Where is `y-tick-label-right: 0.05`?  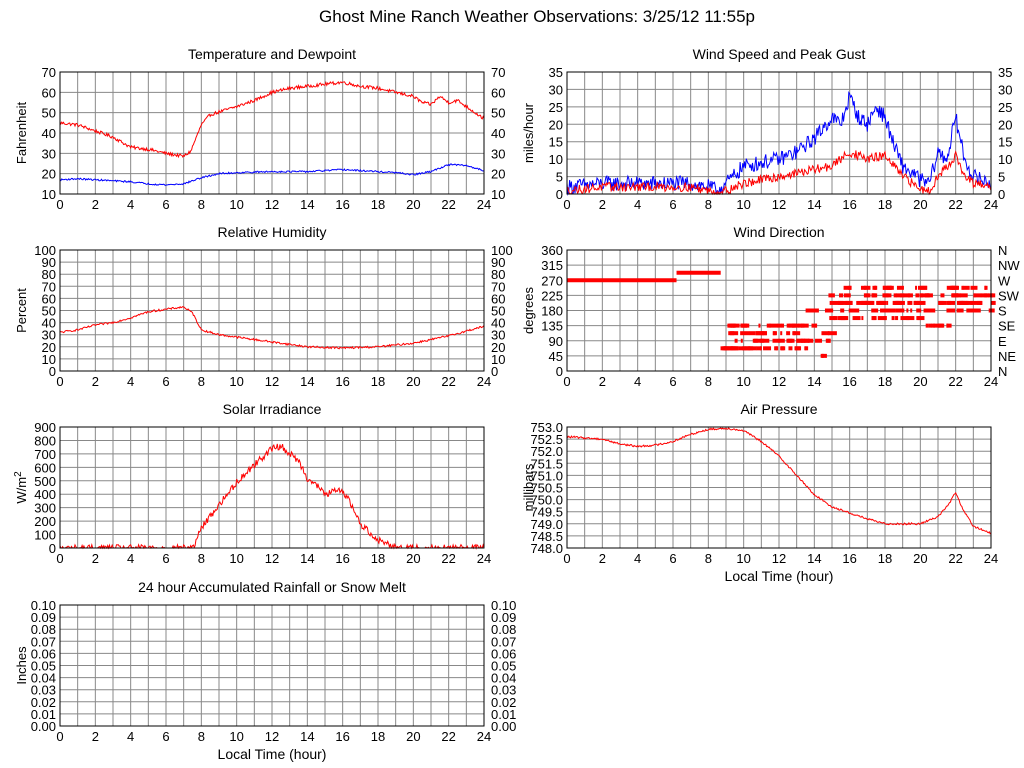
y-tick-label-right: 0.05 is located at coordinates (503, 666).